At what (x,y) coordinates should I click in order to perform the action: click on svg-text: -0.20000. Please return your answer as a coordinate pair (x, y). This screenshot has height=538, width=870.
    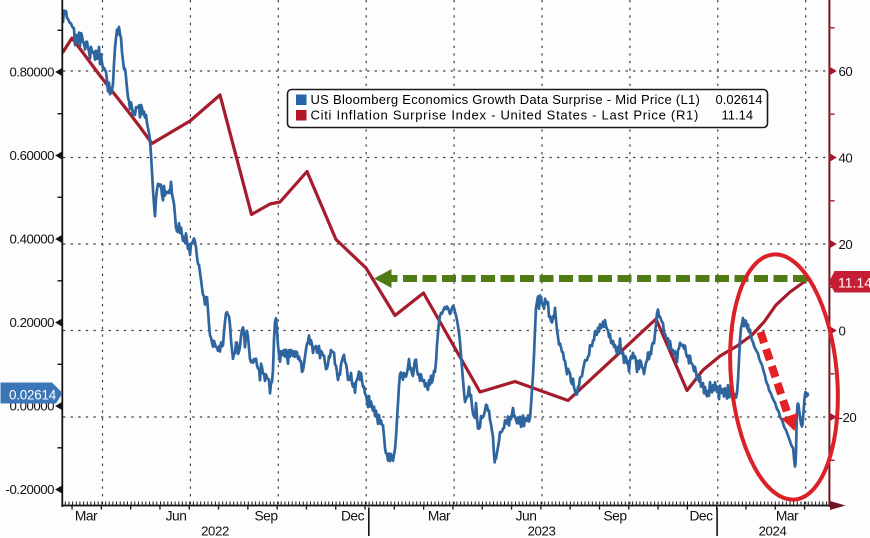
    Looking at the image, I should click on (30, 489).